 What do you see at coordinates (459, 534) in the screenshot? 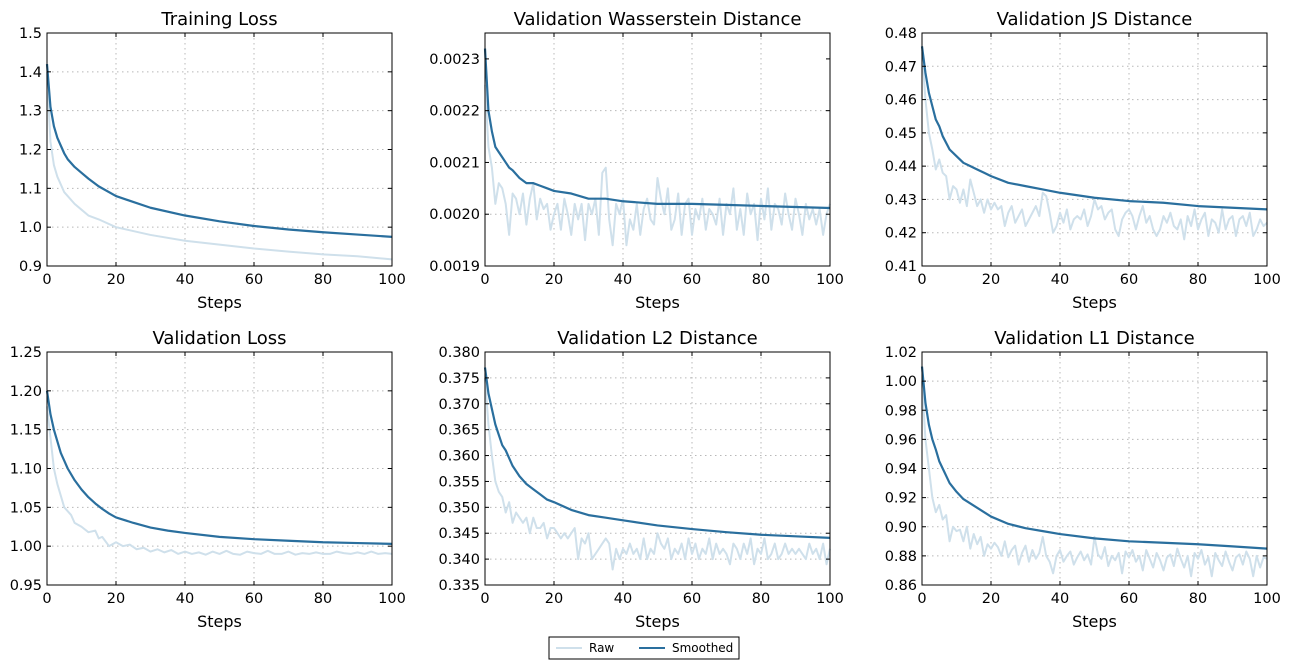
I see `y-tick-label: 0.345` at bounding box center [459, 534].